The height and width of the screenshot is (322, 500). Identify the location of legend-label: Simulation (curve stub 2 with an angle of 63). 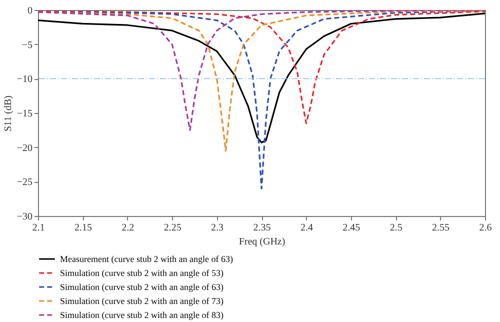
(142, 287).